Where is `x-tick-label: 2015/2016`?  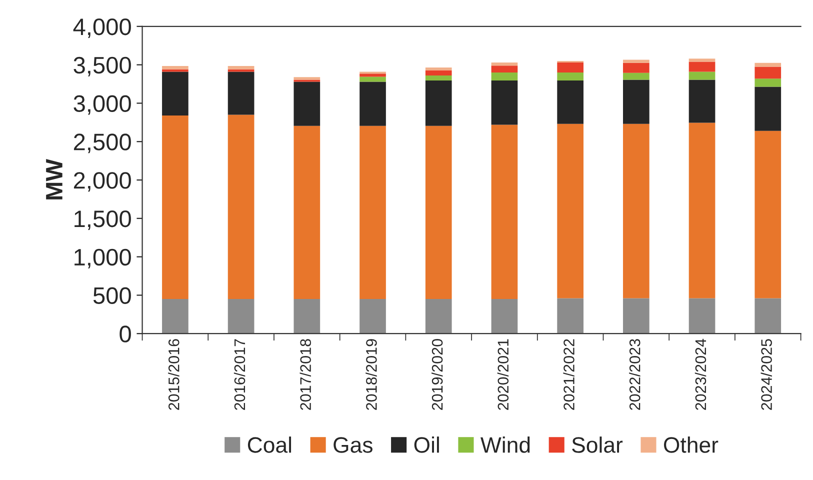
x-tick-label: 2015/2016 is located at coordinates (174, 374).